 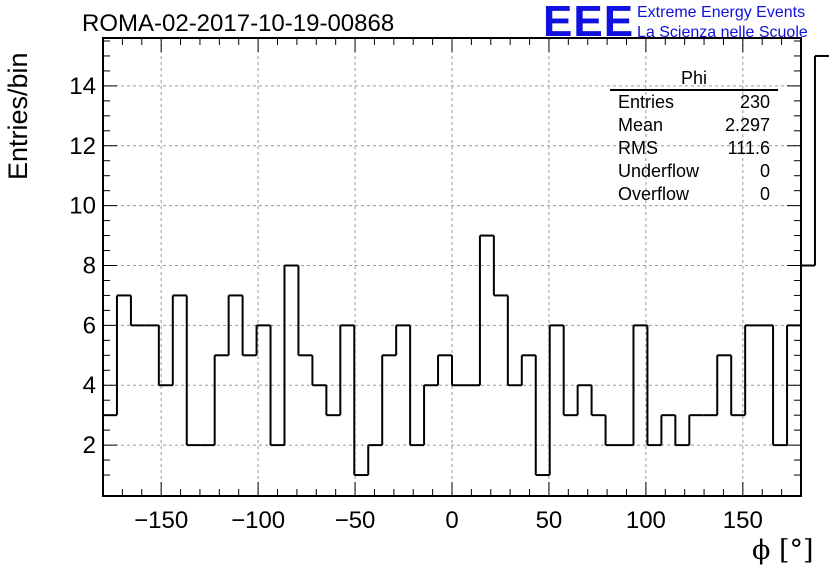 What do you see at coordinates (82, 146) in the screenshot?
I see `y-tick-label: 12` at bounding box center [82, 146].